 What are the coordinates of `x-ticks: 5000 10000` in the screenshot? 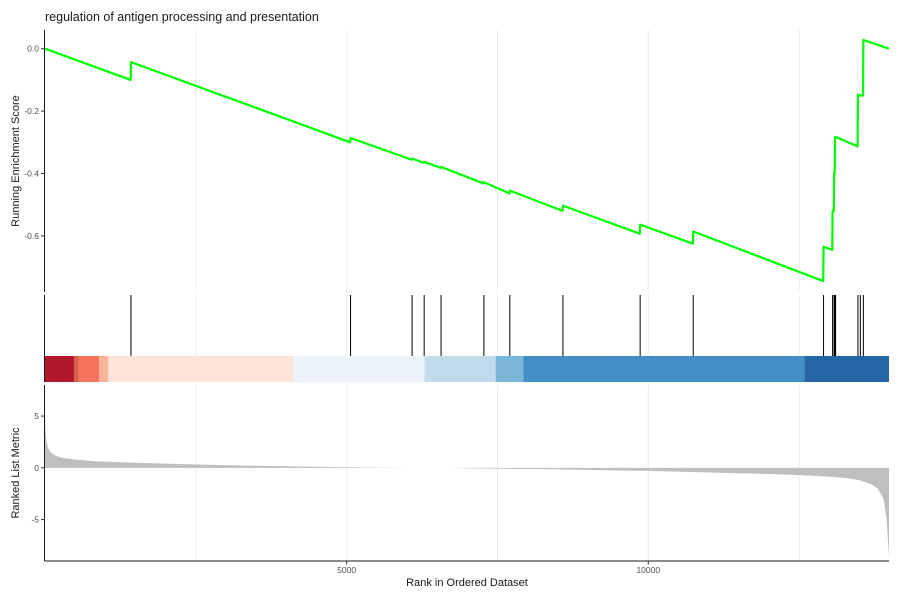 It's located at (498, 568).